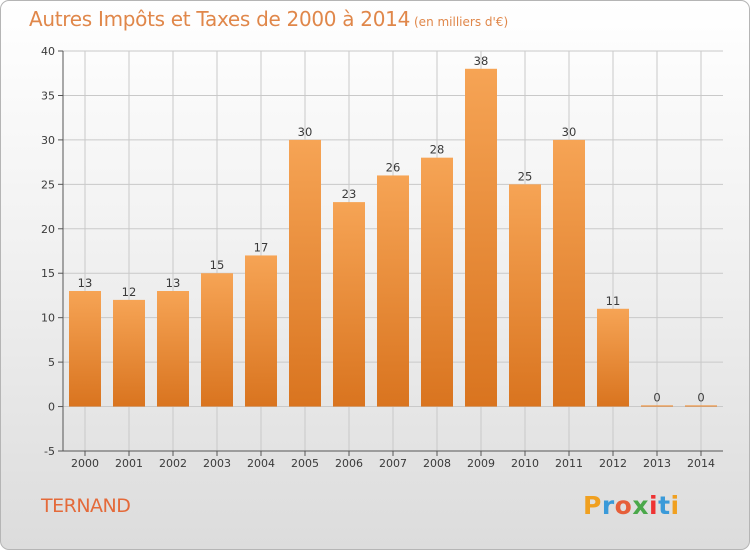 The image size is (750, 550). What do you see at coordinates (261, 463) in the screenshot?
I see `x-tick-label: 2004` at bounding box center [261, 463].